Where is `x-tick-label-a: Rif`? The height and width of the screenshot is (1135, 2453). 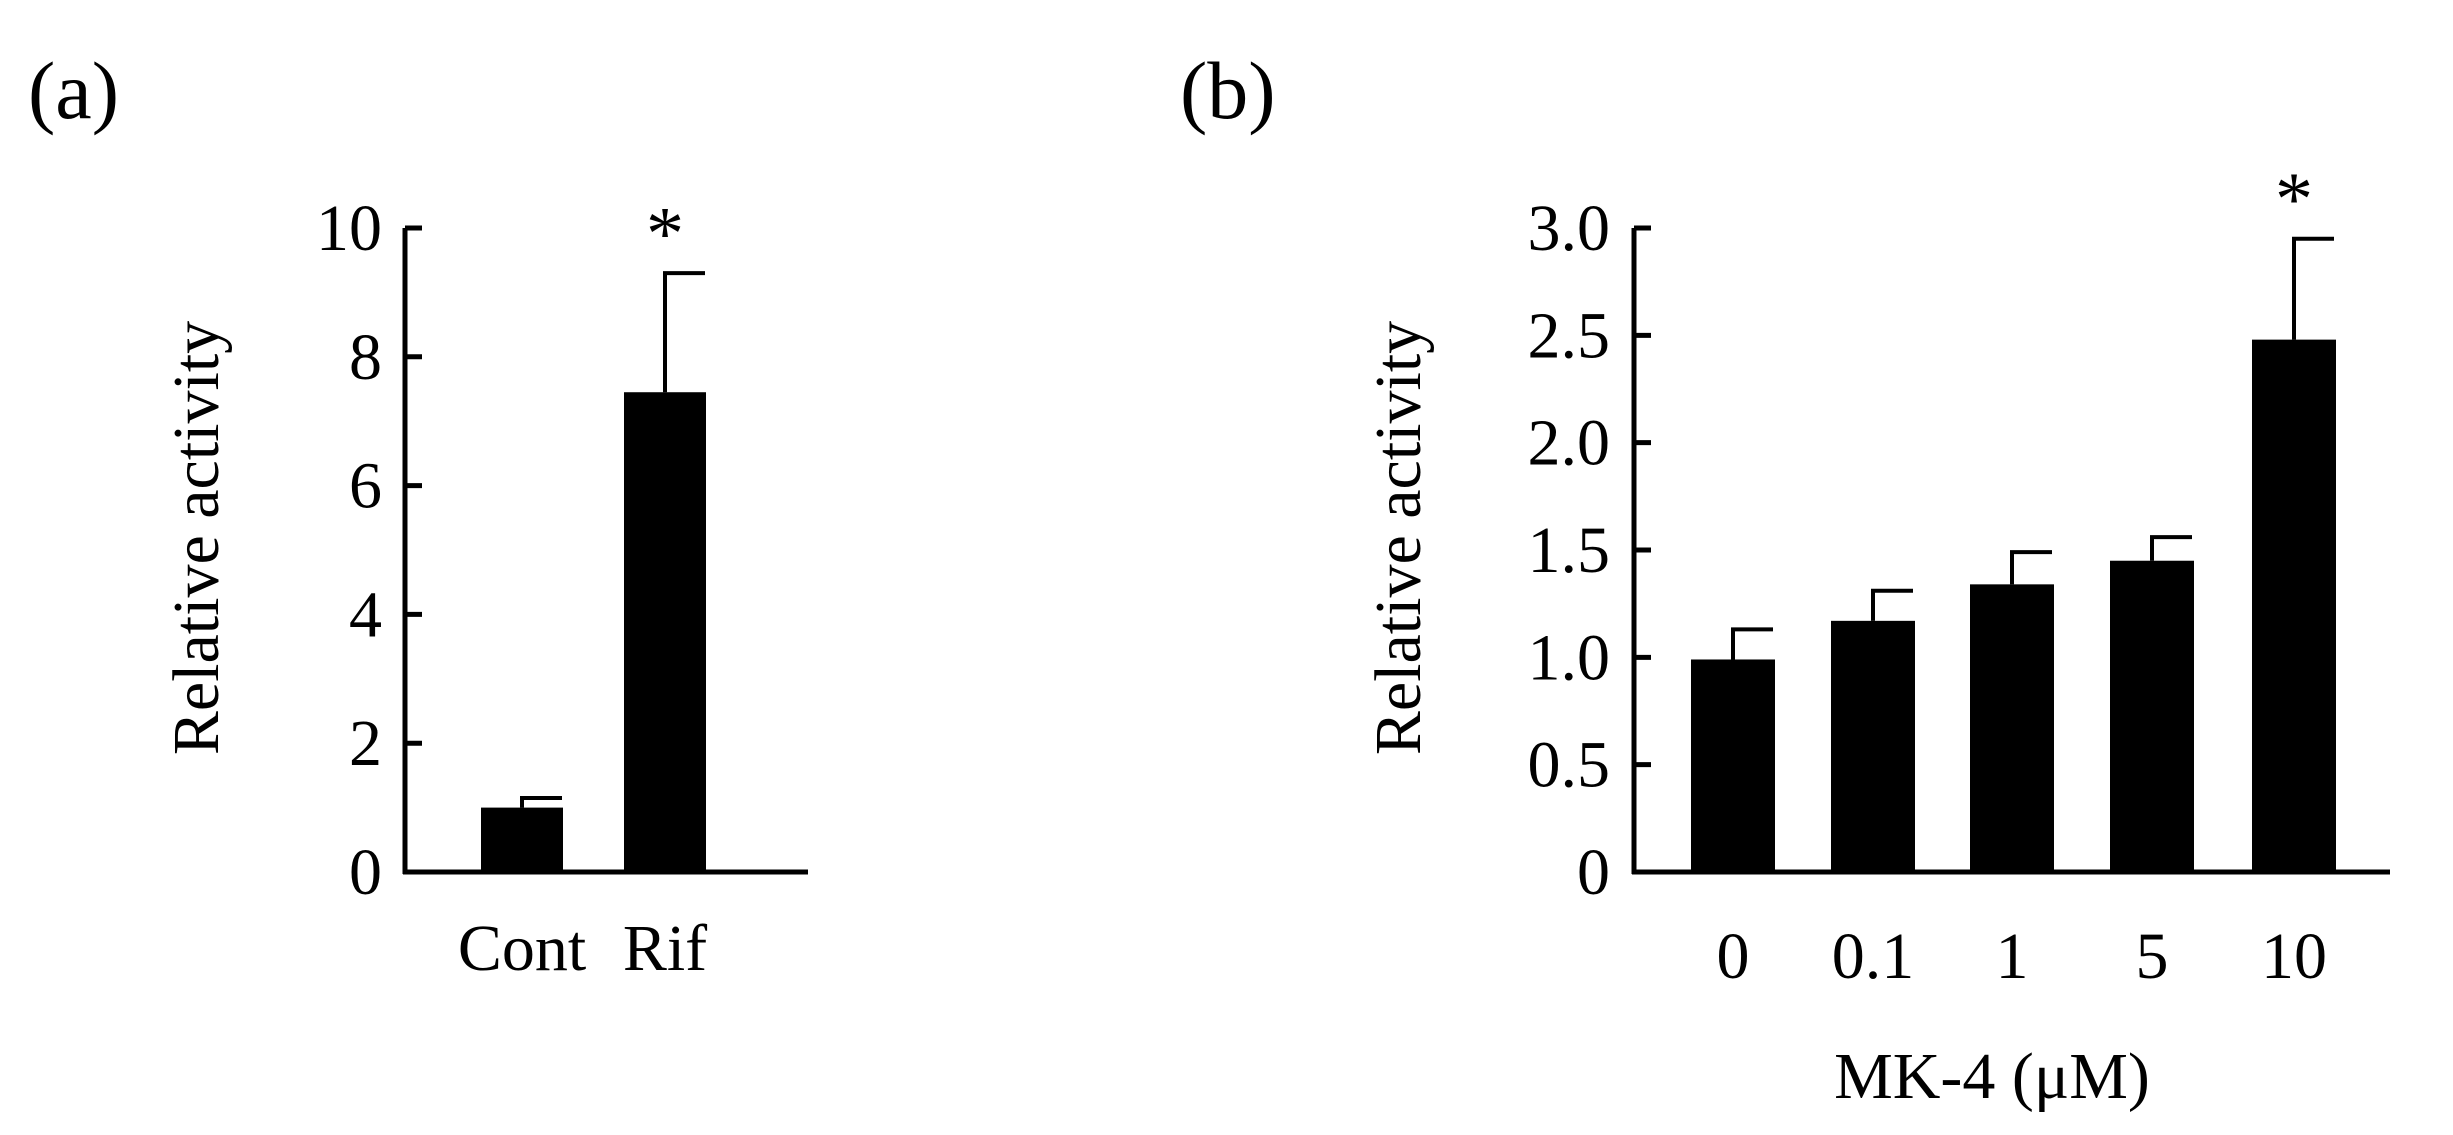
x-tick-label-a: Rif is located at coordinates (665, 948).